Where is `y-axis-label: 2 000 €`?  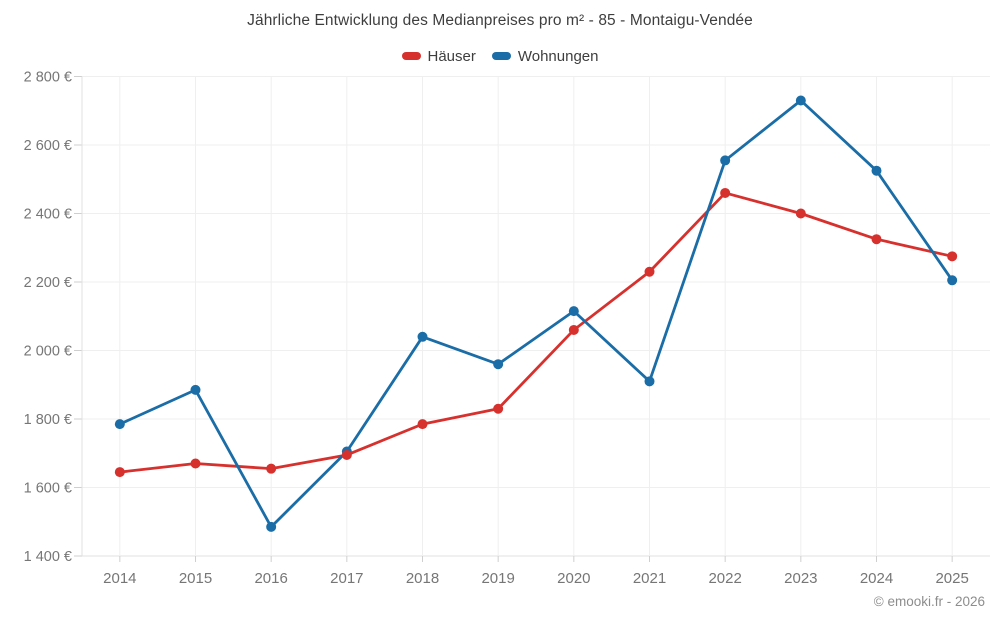 y-axis-label: 2 000 € is located at coordinates (48, 352).